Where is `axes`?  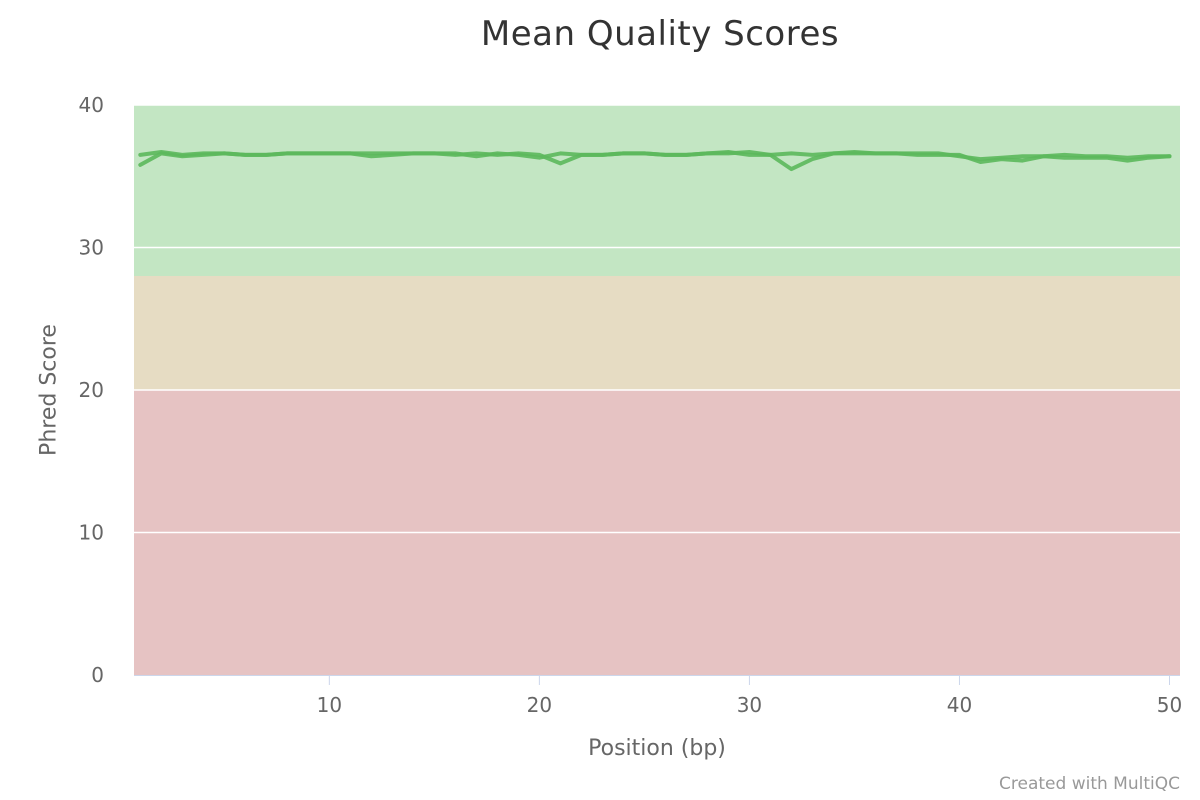
axes is located at coordinates (657, 680).